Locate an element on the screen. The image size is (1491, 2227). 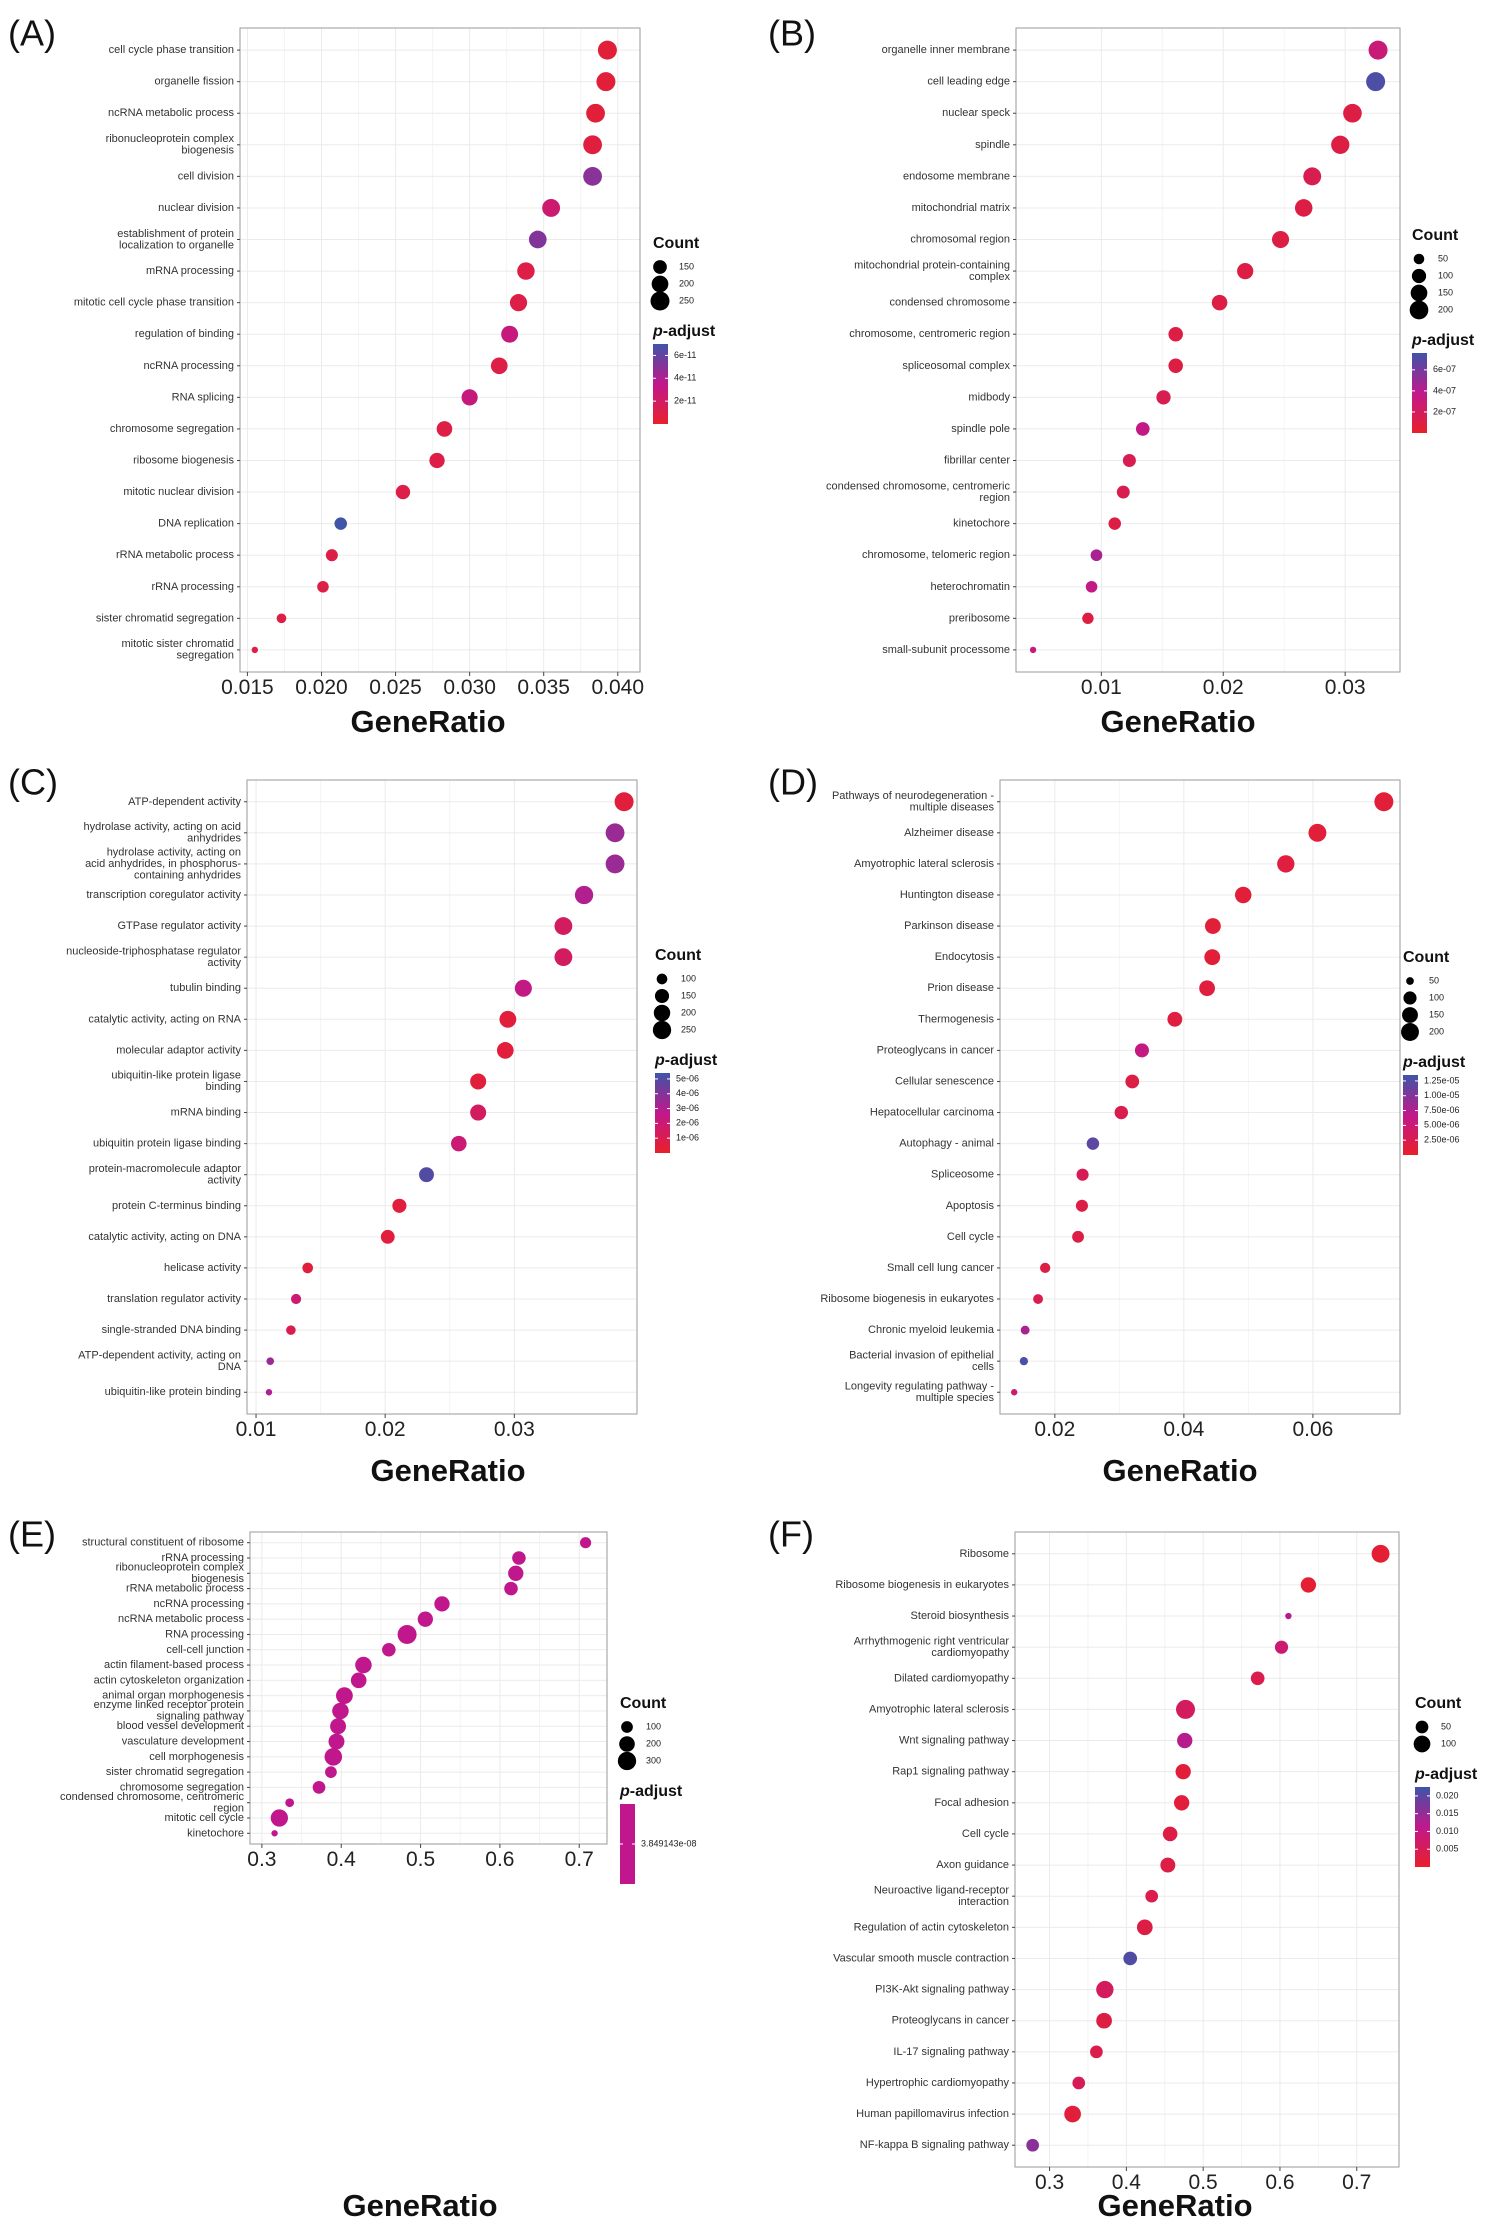
category-label: condensed chromosome, centromeric region is located at coordinates (152, 1803).